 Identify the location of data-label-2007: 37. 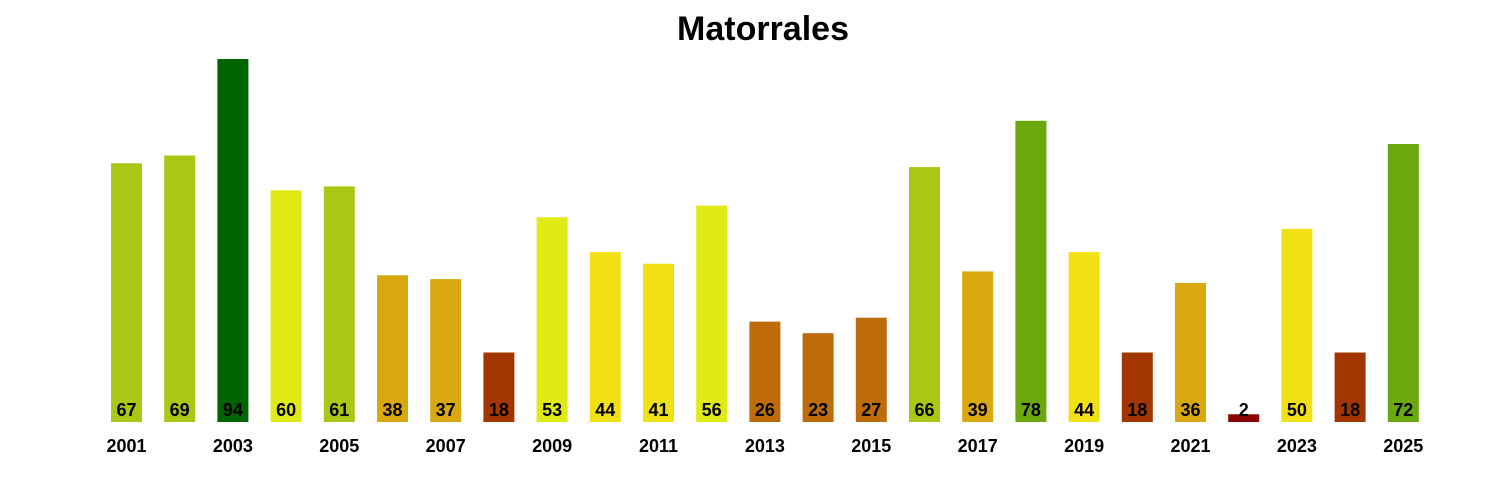
(446, 410).